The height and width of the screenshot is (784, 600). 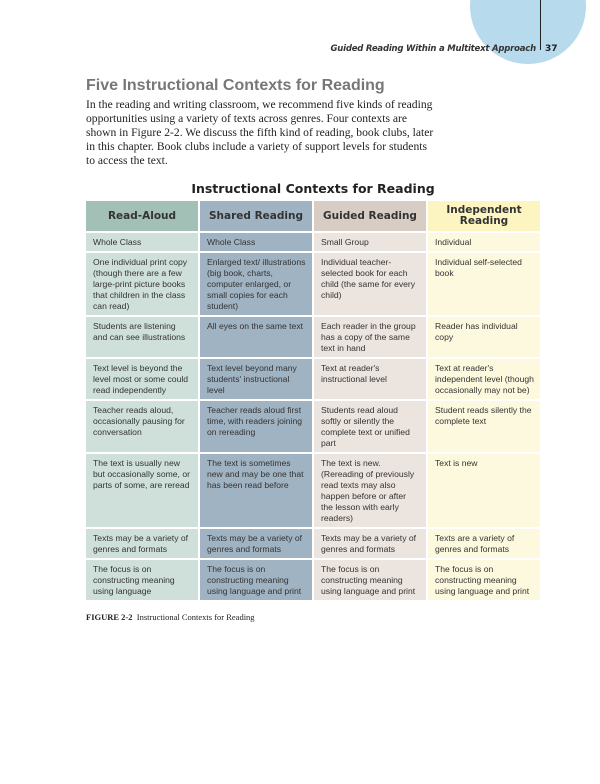 What do you see at coordinates (256, 337) in the screenshot?
I see `table-cell: All eyes on the same text` at bounding box center [256, 337].